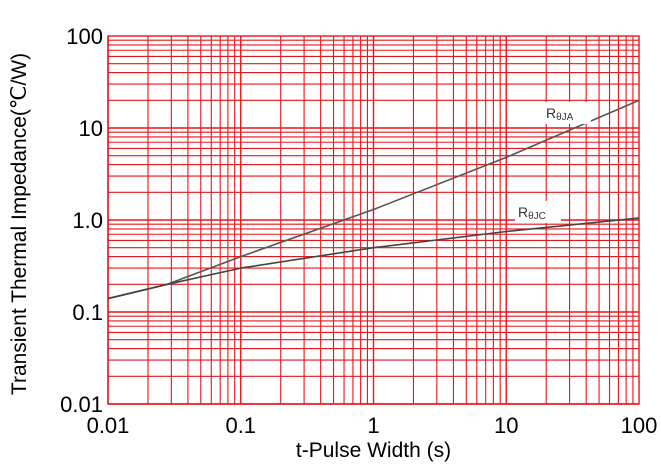 The width and height of the screenshot is (661, 464). What do you see at coordinates (19, 224) in the screenshot?
I see `y-axis-title: Transient Thermal Impedance(℃/W)` at bounding box center [19, 224].